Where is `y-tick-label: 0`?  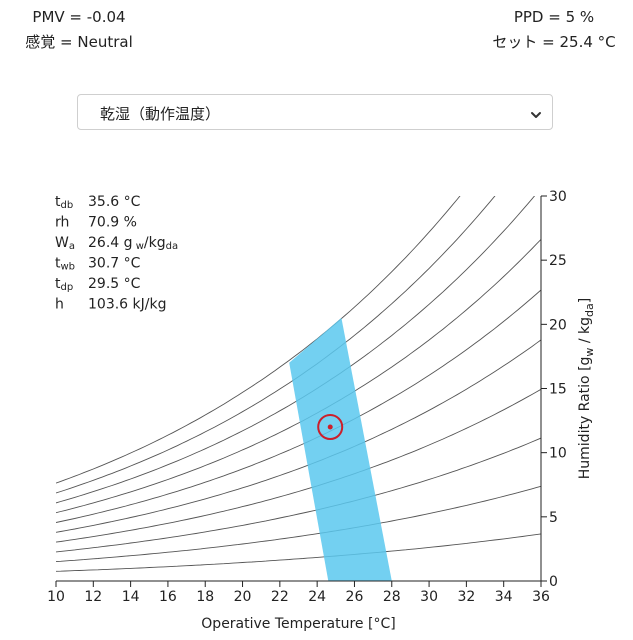
y-tick-label: 0 is located at coordinates (553, 582).